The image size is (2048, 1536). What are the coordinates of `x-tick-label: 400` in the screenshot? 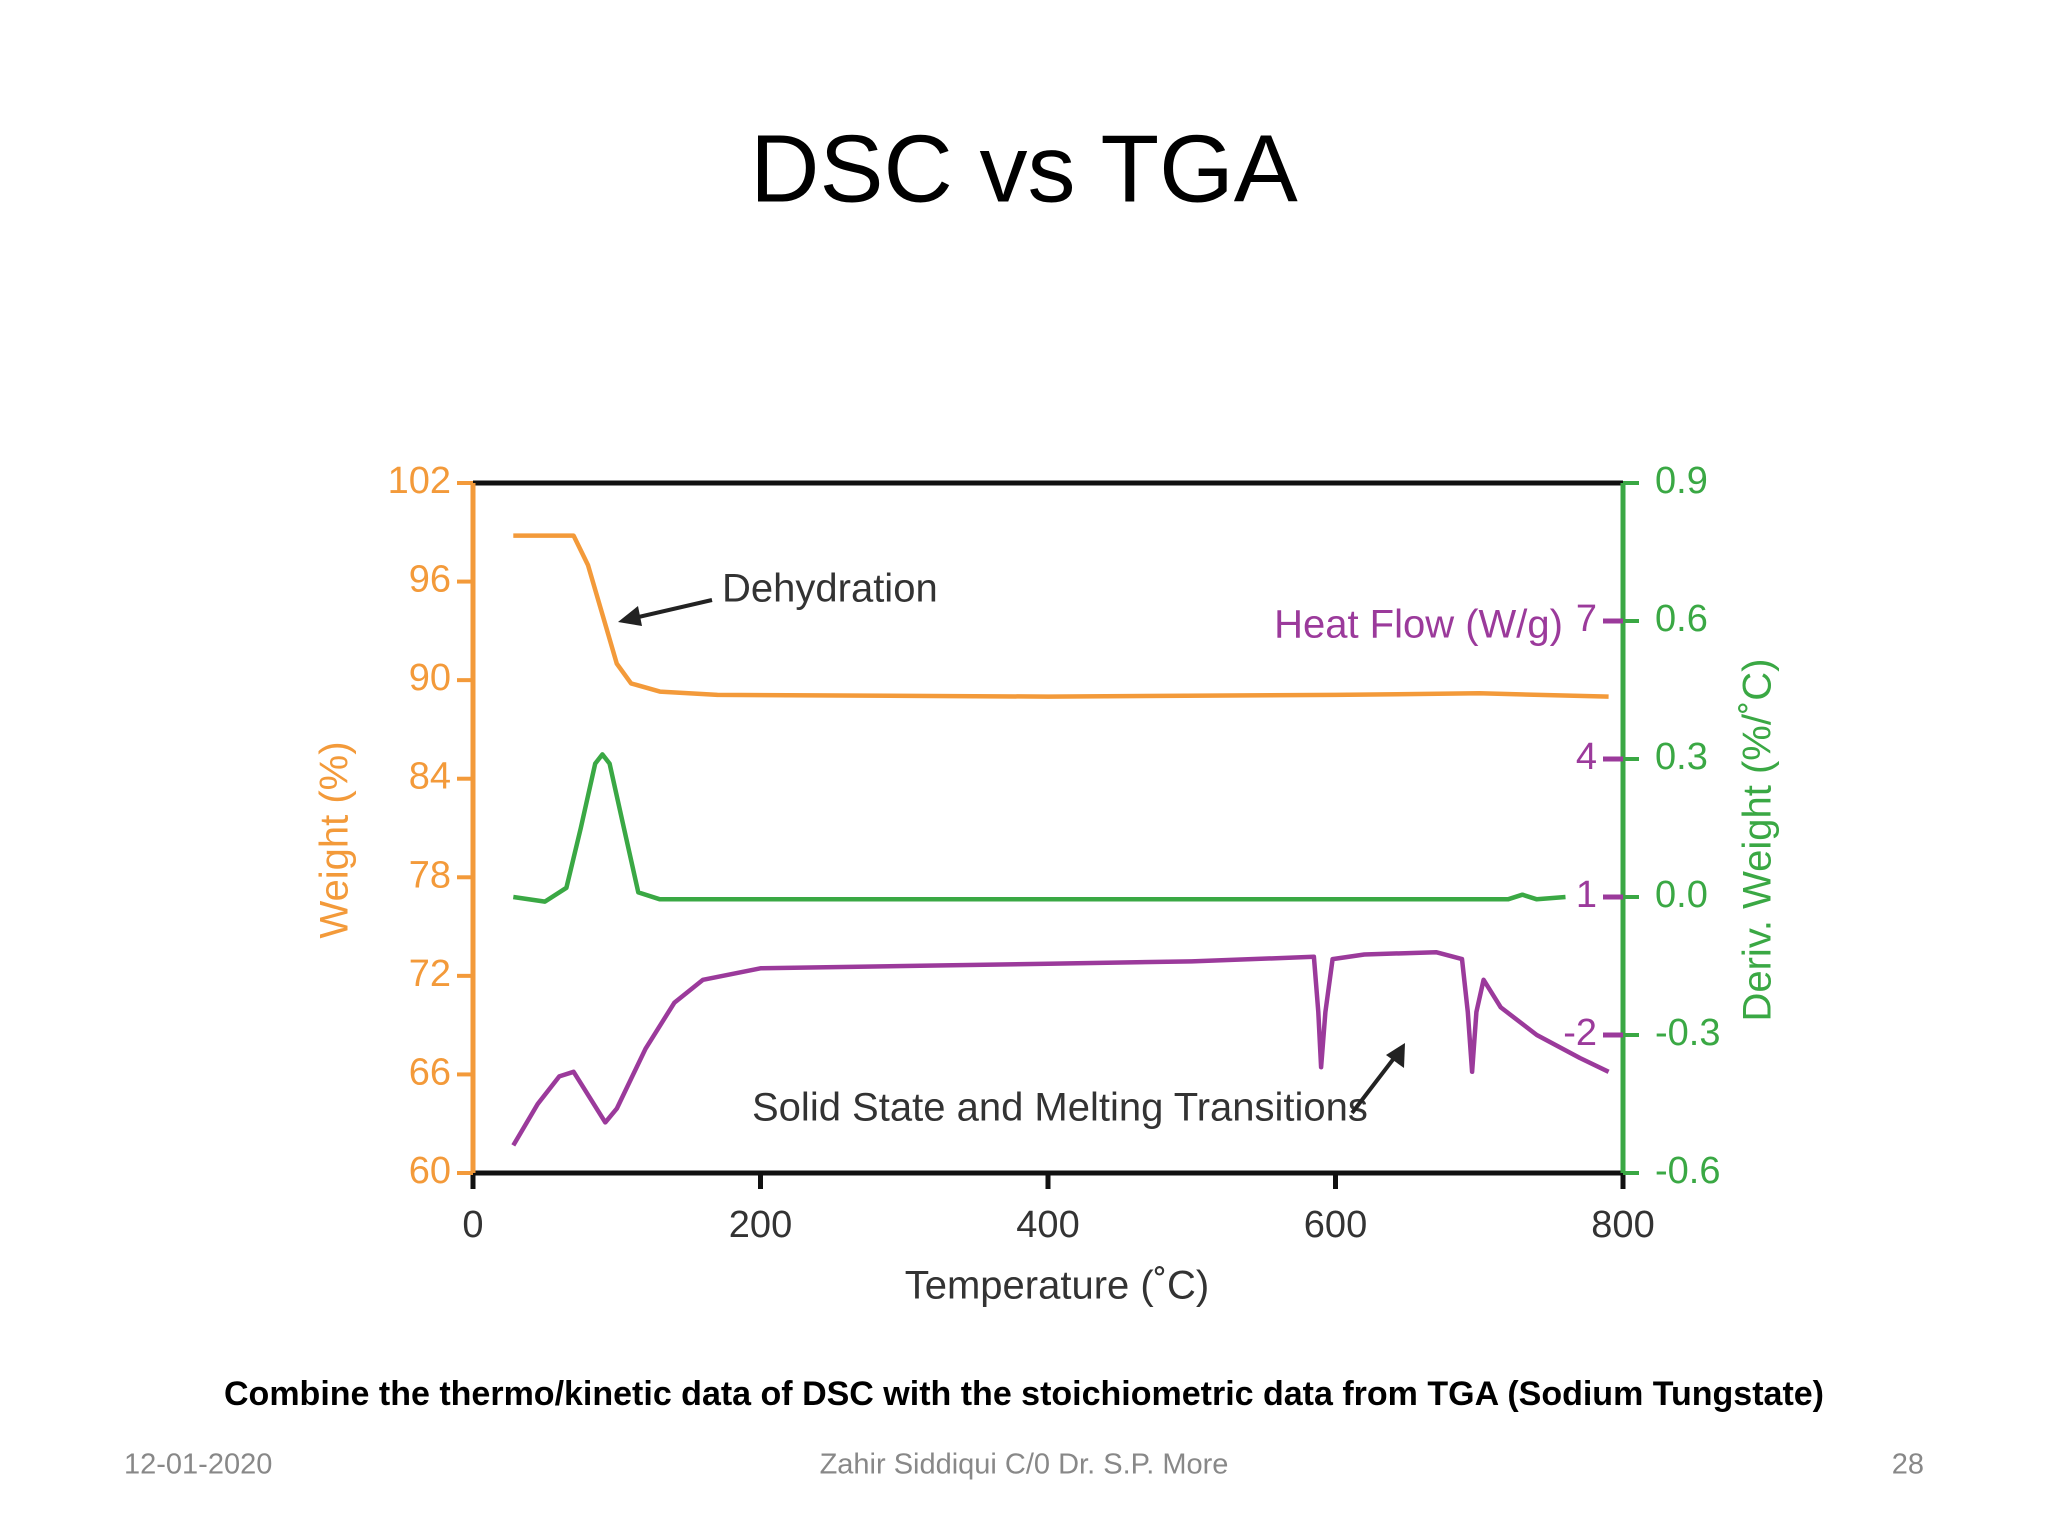 It's located at (1047, 1225).